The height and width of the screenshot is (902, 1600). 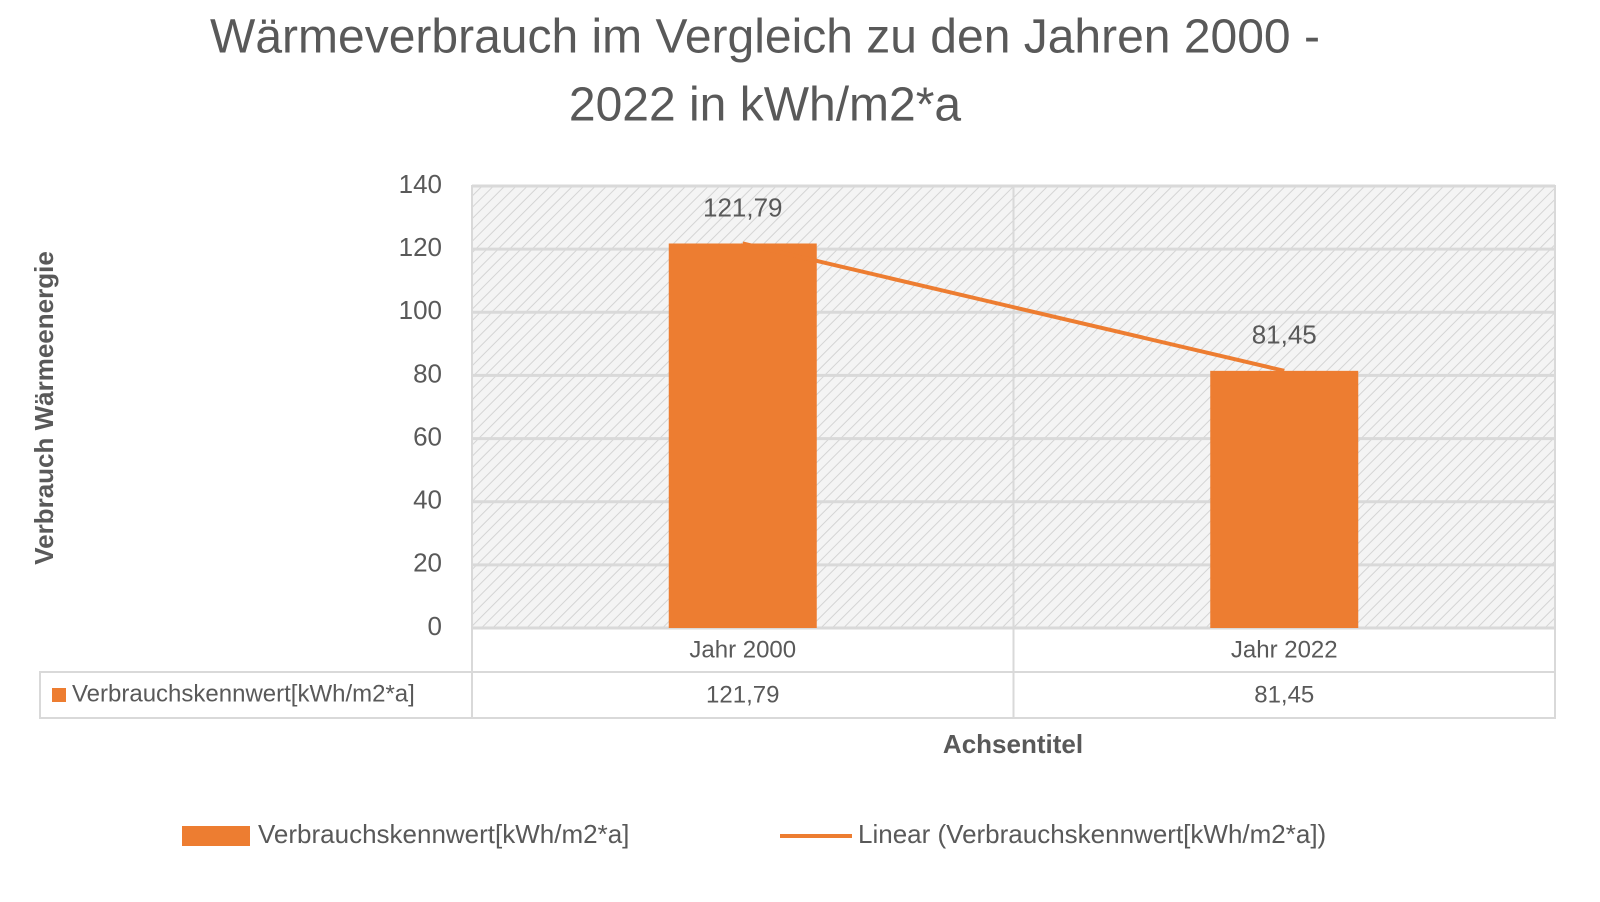 What do you see at coordinates (443, 834) in the screenshot?
I see `legend-label: Verbrauchskennwert[kWh/m2*a]` at bounding box center [443, 834].